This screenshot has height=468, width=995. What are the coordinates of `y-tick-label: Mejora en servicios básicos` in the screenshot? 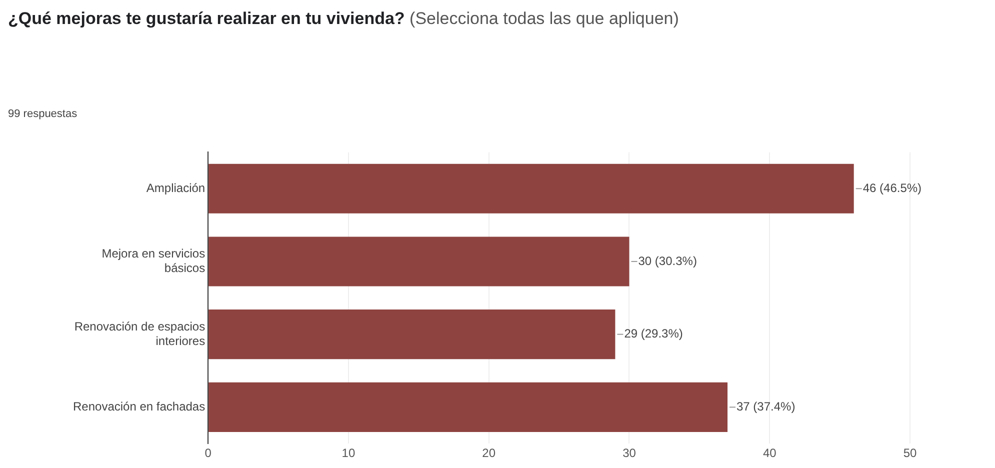 It's located at (154, 260).